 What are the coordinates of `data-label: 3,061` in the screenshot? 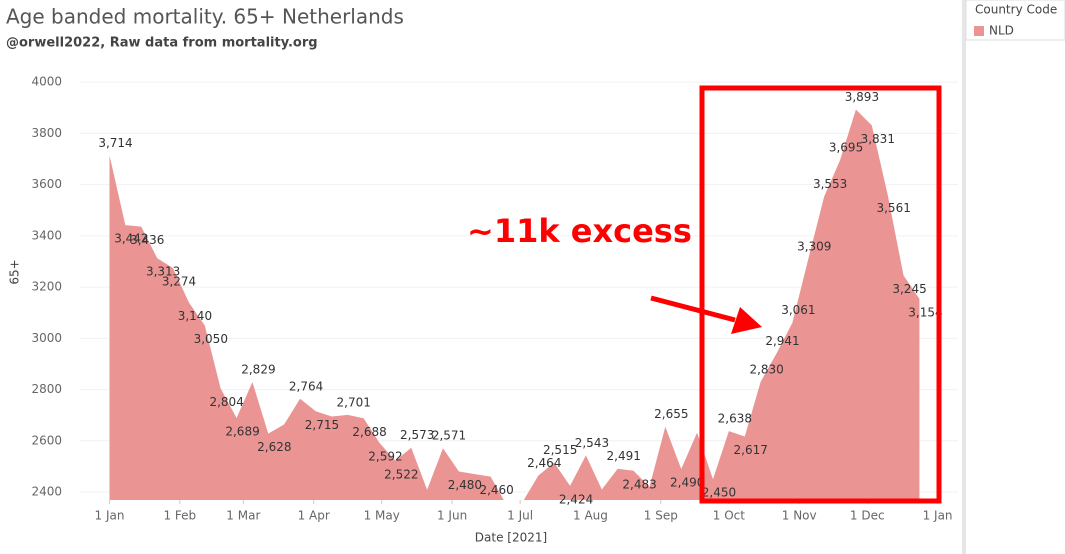 It's located at (798, 310).